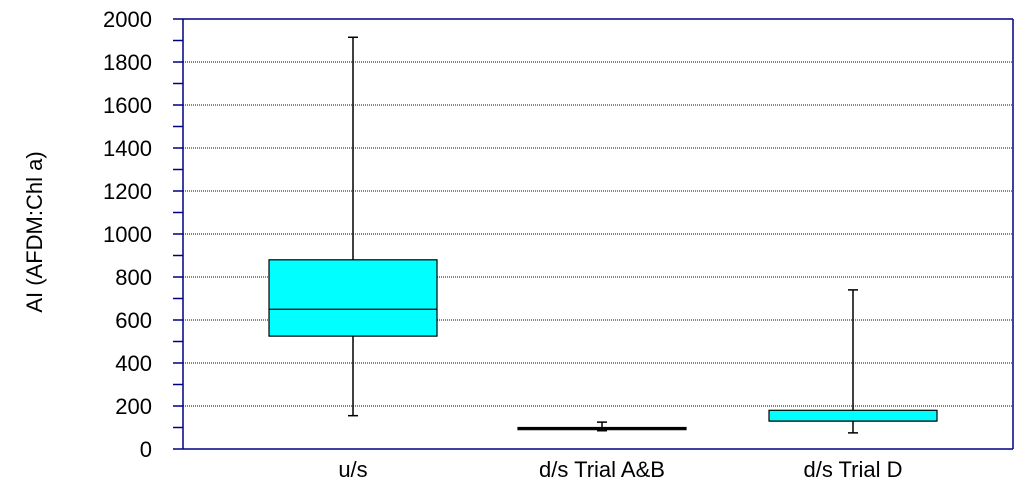 The image size is (1016, 485). What do you see at coordinates (127, 234) in the screenshot?
I see `y-tick-label-1000: 1000` at bounding box center [127, 234].